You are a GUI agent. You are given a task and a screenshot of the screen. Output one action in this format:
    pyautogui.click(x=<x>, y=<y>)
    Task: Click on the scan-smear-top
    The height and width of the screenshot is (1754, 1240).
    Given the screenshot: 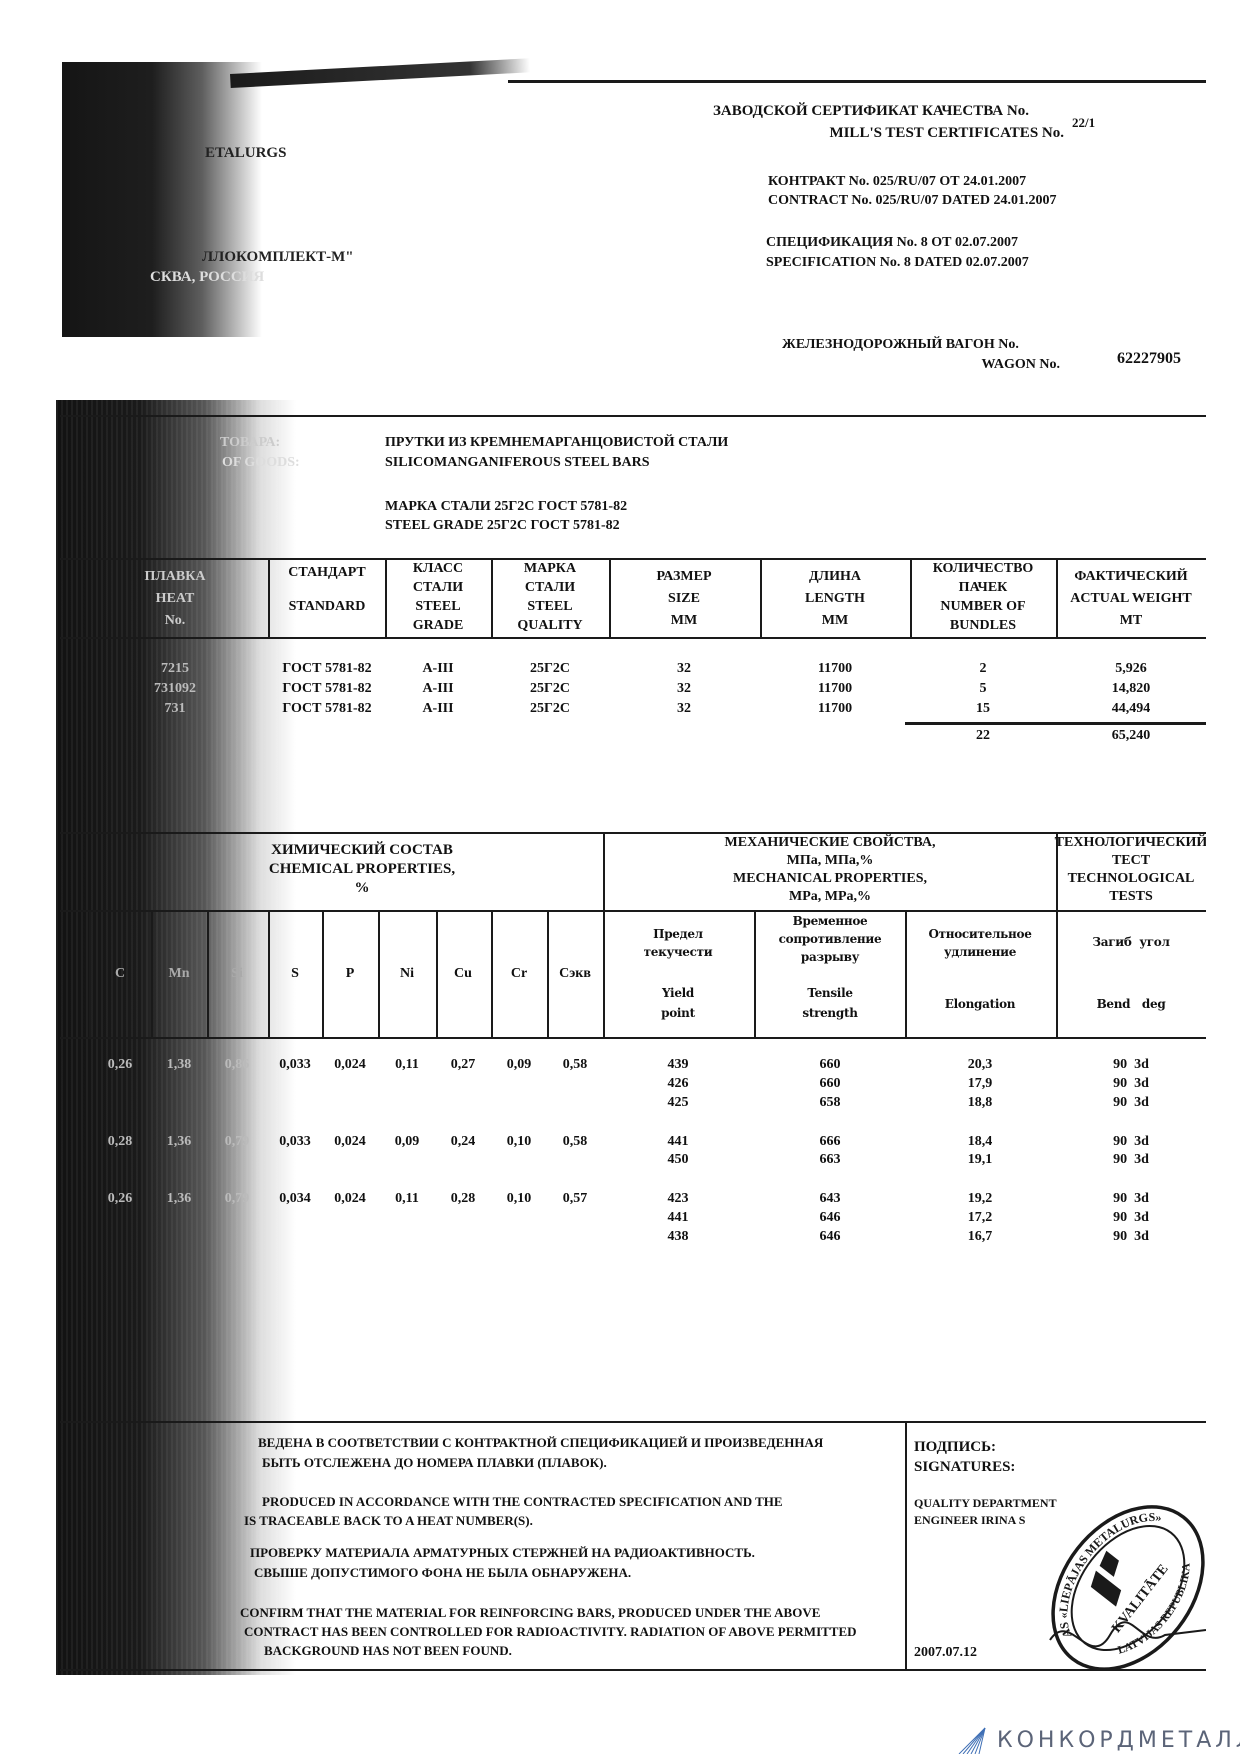 What is the action you would take?
    pyautogui.click(x=162, y=199)
    